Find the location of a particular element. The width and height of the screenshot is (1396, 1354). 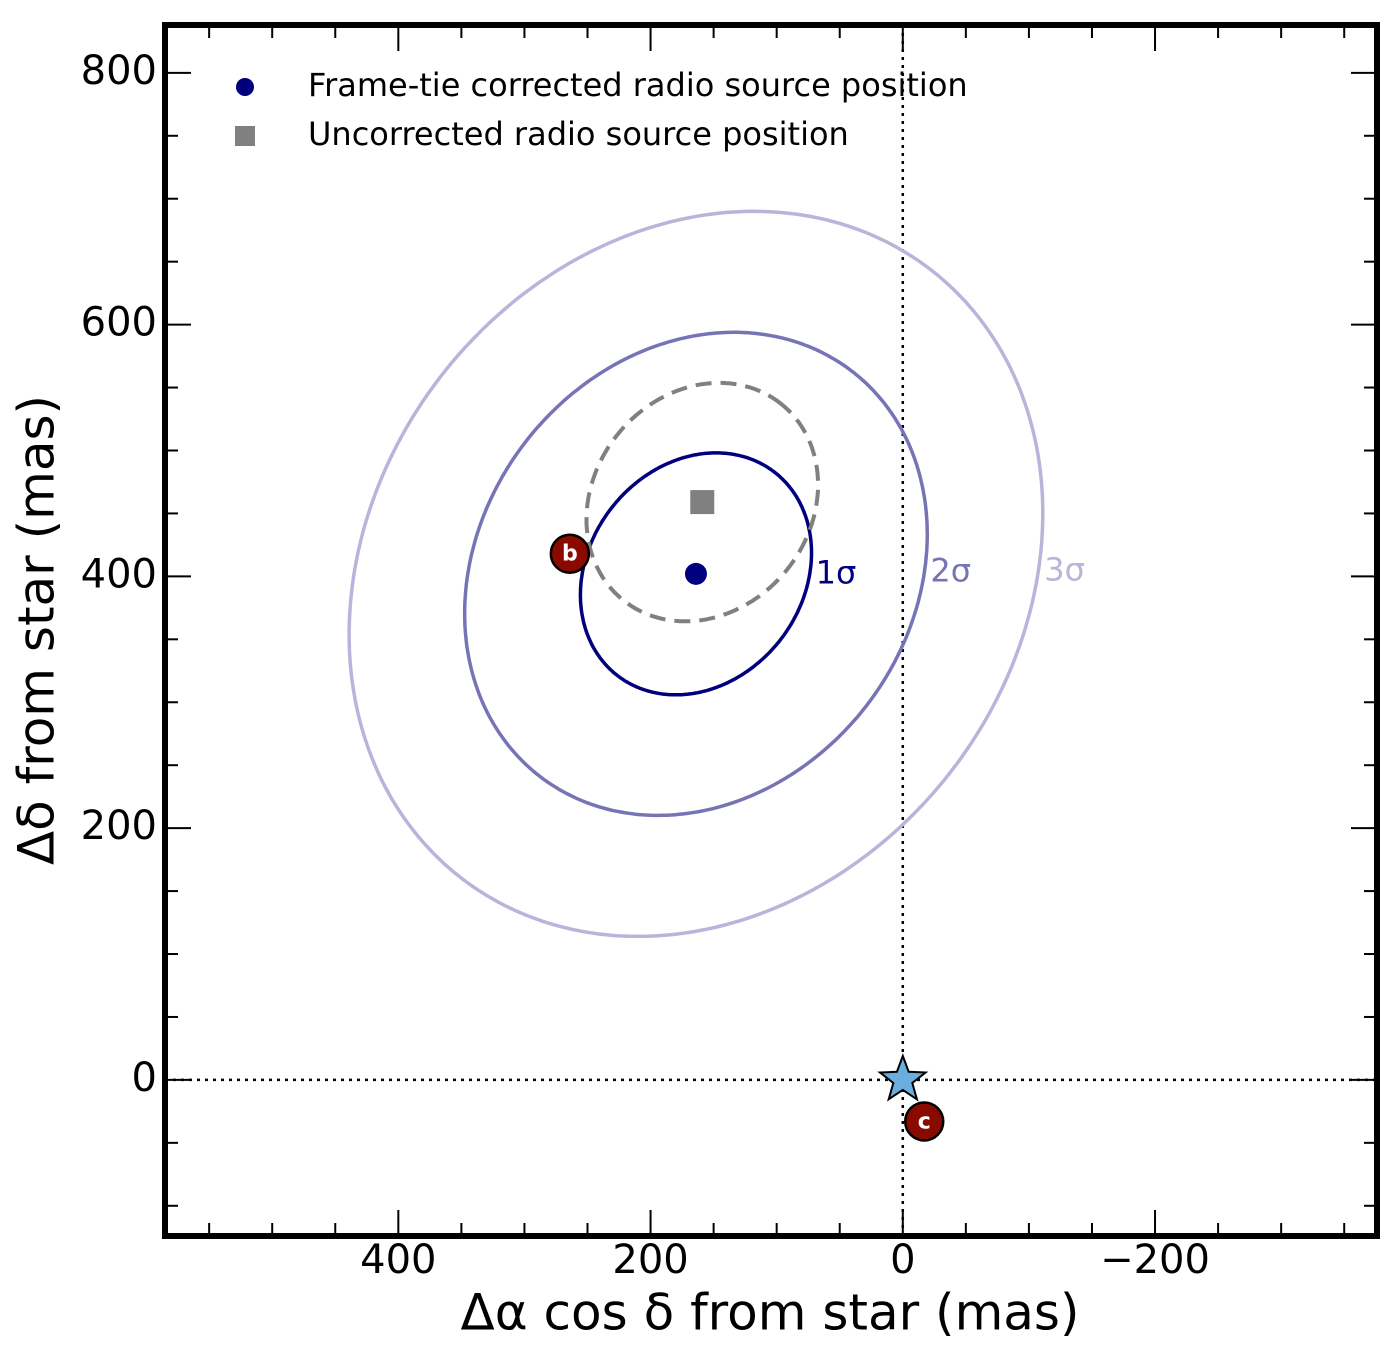

y-axis-label: Δδ from star (mas) is located at coordinates (37, 630).